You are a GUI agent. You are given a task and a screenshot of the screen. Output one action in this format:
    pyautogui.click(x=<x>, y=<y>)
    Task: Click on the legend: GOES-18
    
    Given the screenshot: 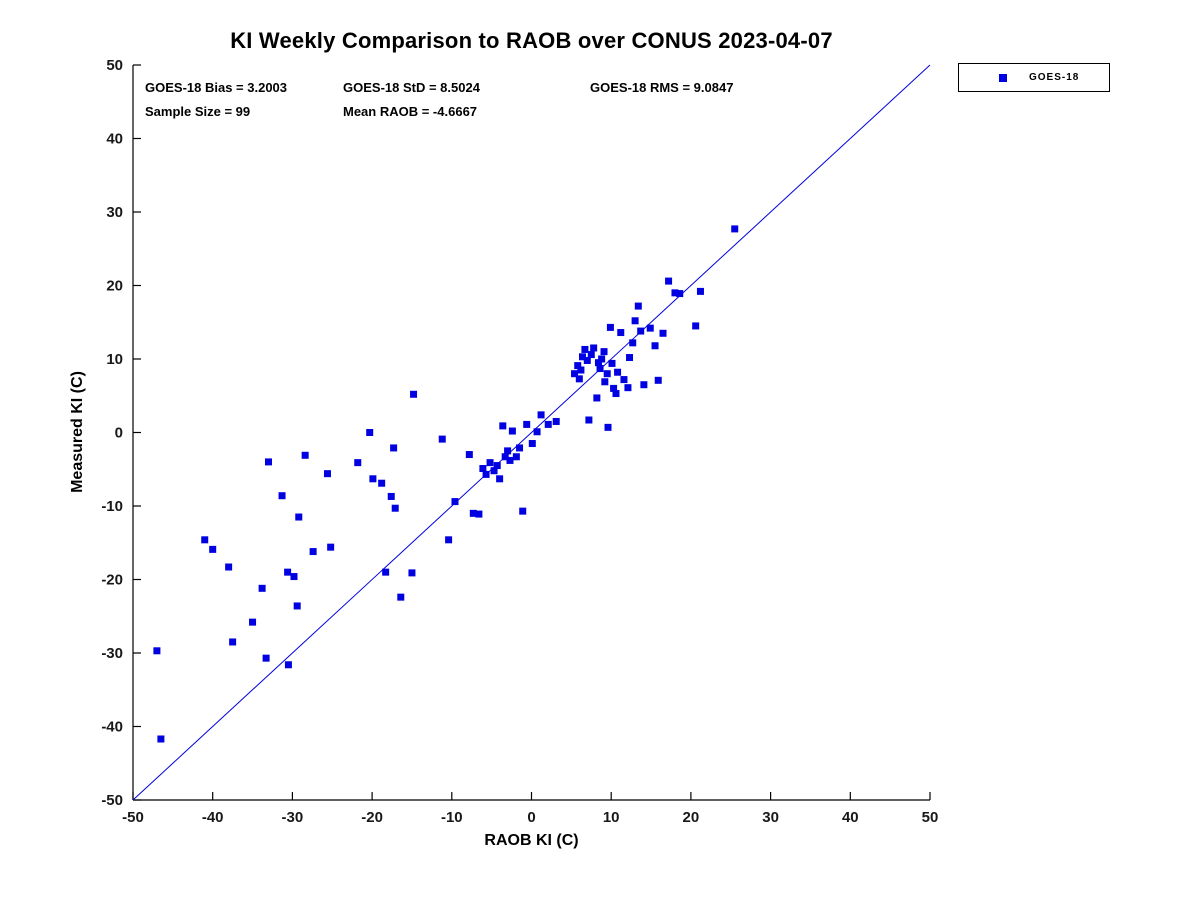 What is the action you would take?
    pyautogui.click(x=1034, y=77)
    